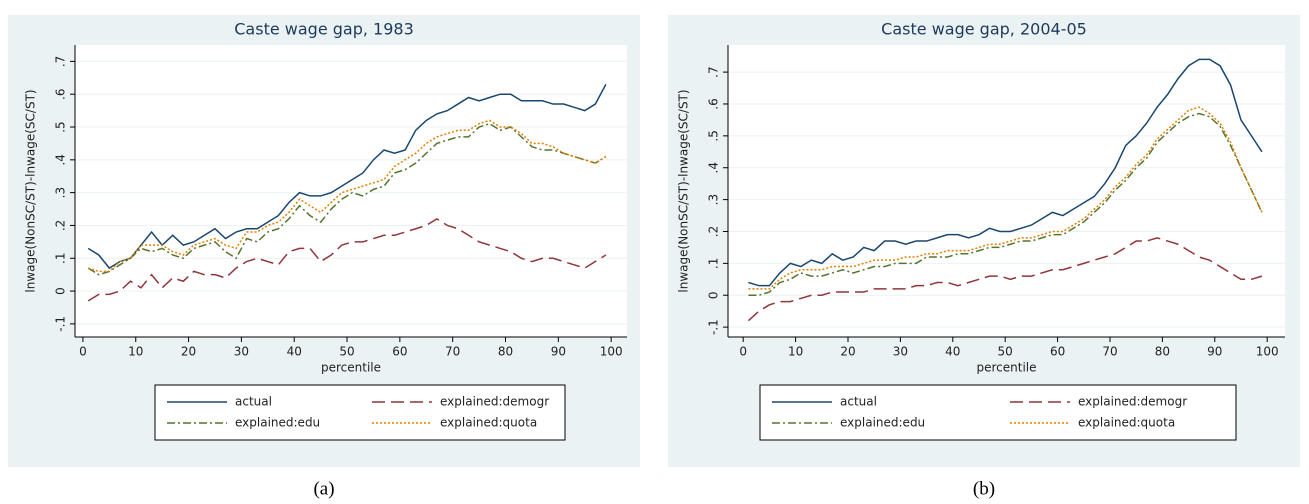  Describe the element at coordinates (984, 29) in the screenshot. I see `chart-title: Caste wage gap, 2004-05` at that location.